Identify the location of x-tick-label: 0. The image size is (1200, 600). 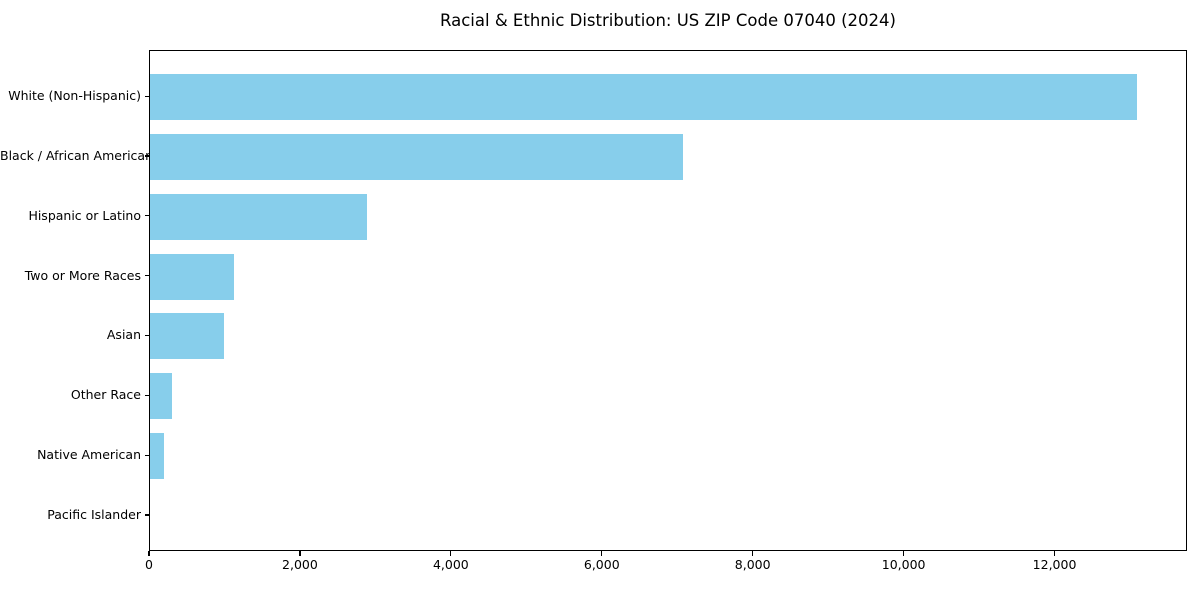
(149, 564).